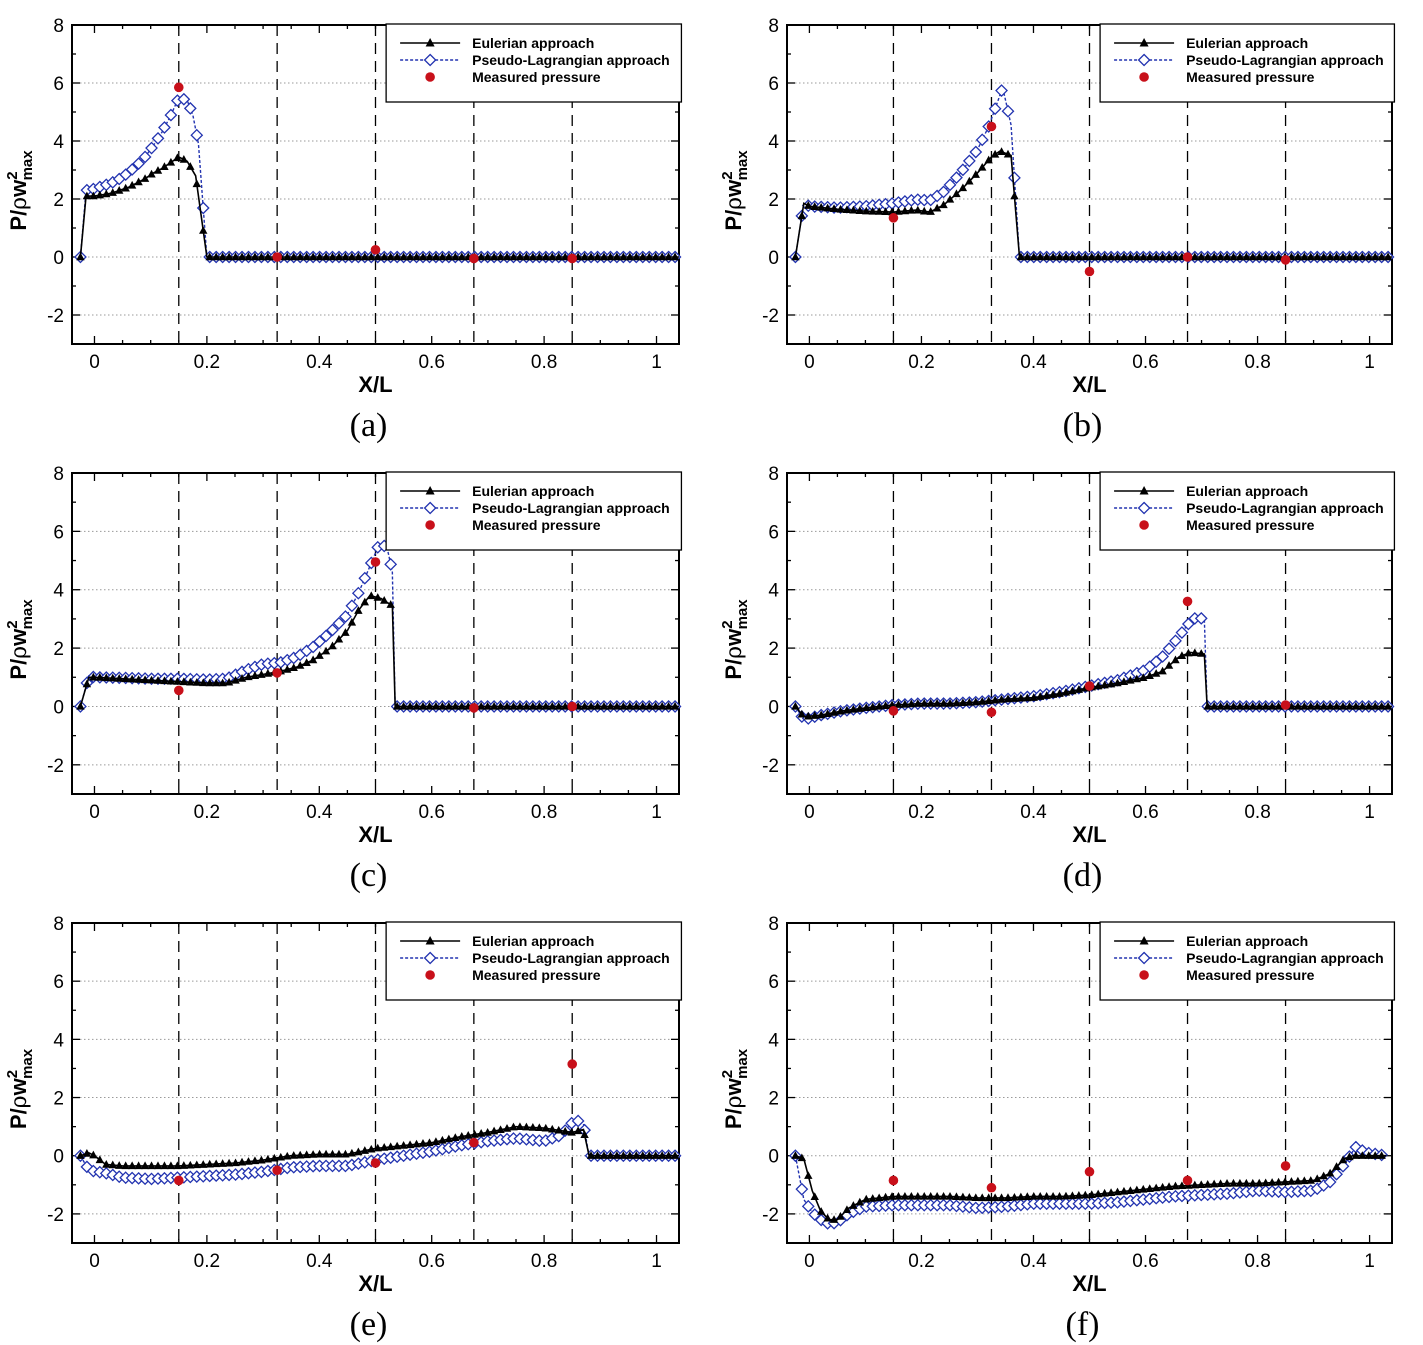 The width and height of the screenshot is (1423, 1345). What do you see at coordinates (773, 200) in the screenshot?
I see `y-tick-label: 2` at bounding box center [773, 200].